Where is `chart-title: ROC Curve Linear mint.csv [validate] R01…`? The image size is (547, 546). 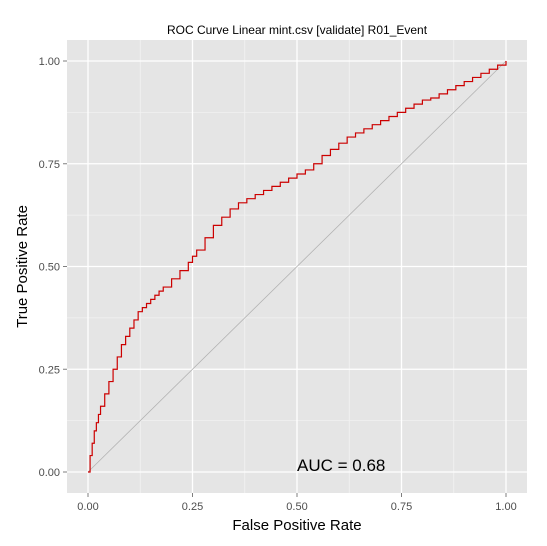 chart-title: ROC Curve Linear mint.csv [validate] R01… is located at coordinates (297, 30).